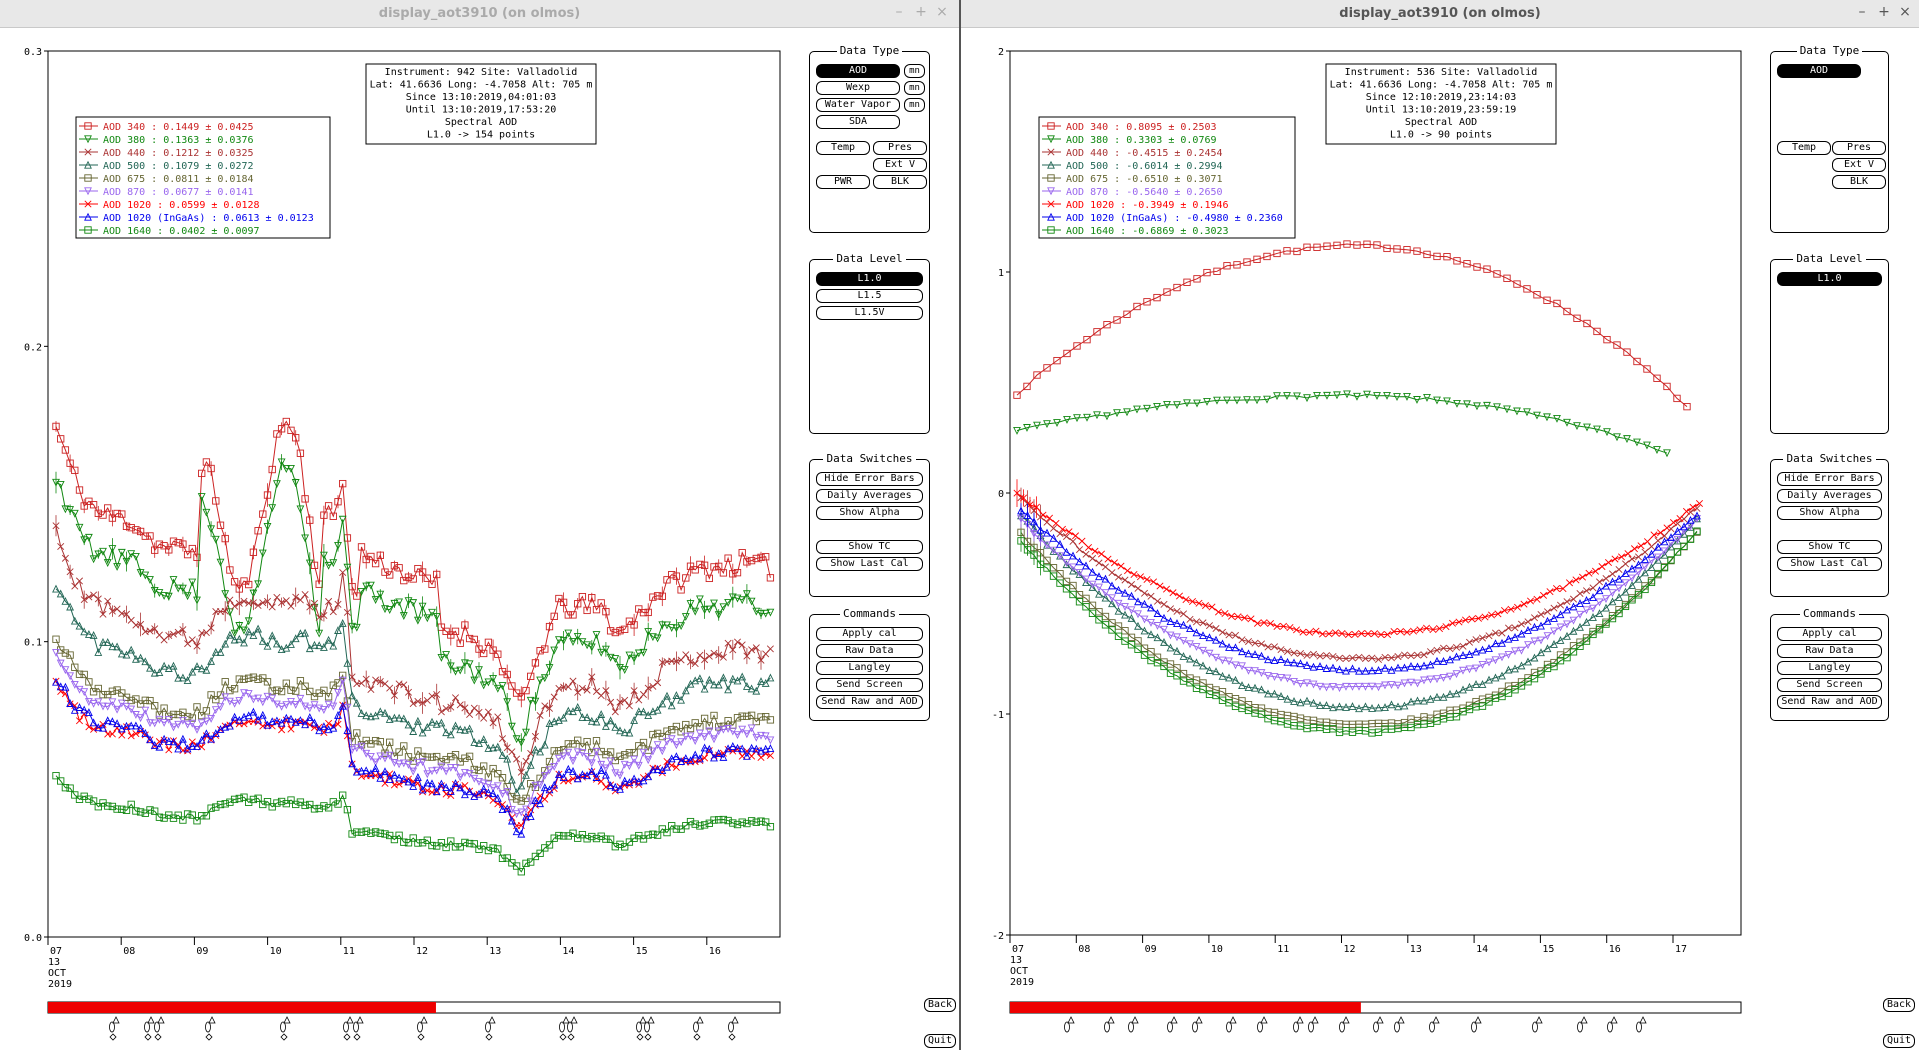  What do you see at coordinates (60, 984) in the screenshot?
I see `date-label: 2019` at bounding box center [60, 984].